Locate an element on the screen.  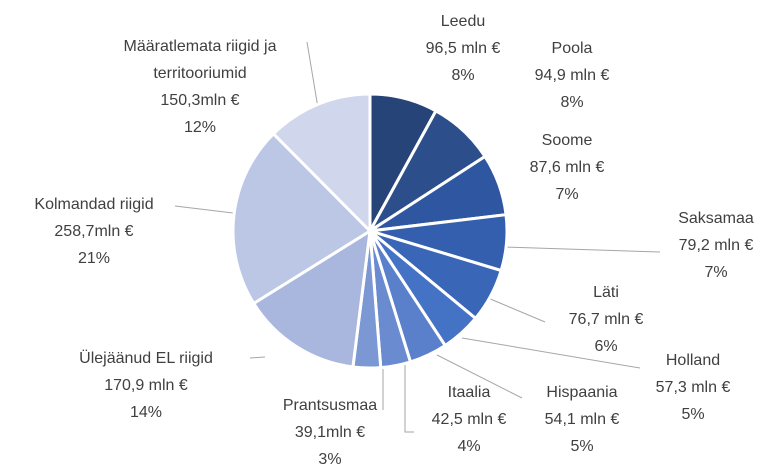
slice-label: Kolmandad riigid 258,7mln € 21% is located at coordinates (93, 231).